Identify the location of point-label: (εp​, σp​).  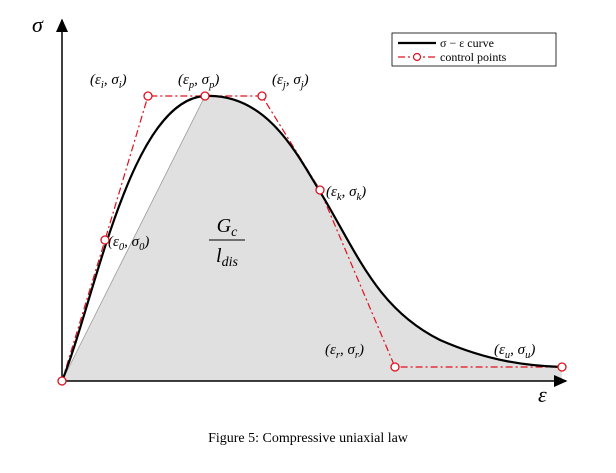
(198, 81).